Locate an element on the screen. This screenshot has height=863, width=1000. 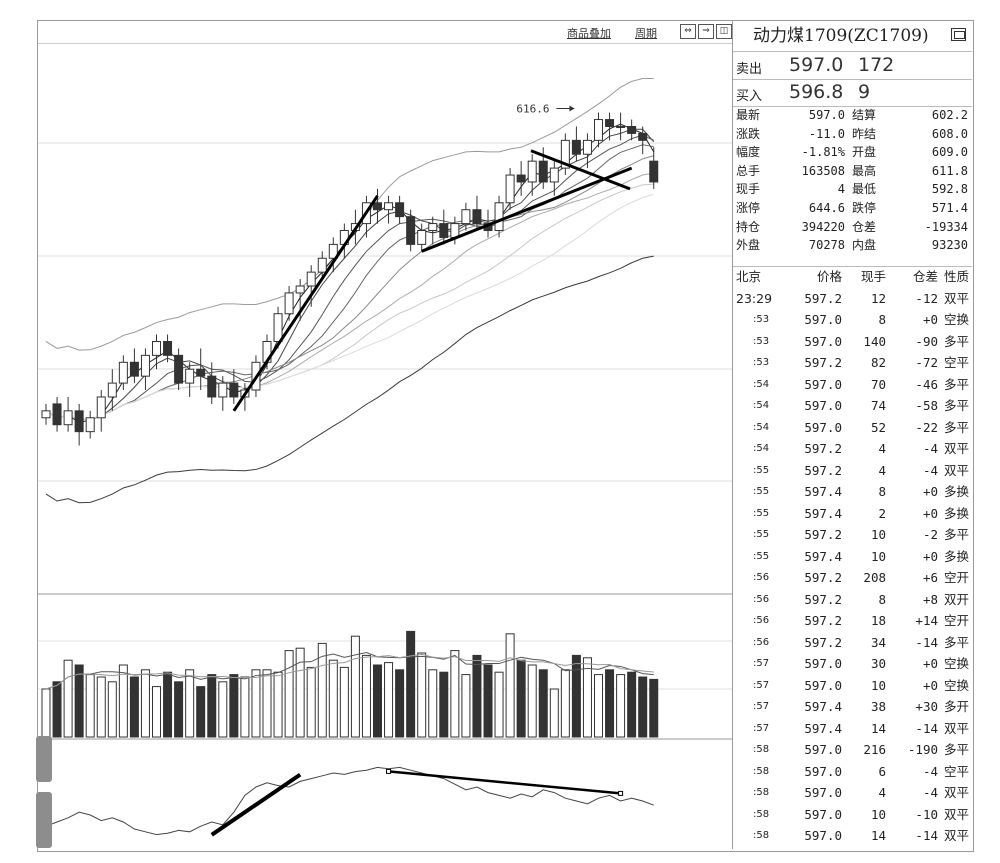
arrow-left-right-icon: ⇔ is located at coordinates (688, 31).